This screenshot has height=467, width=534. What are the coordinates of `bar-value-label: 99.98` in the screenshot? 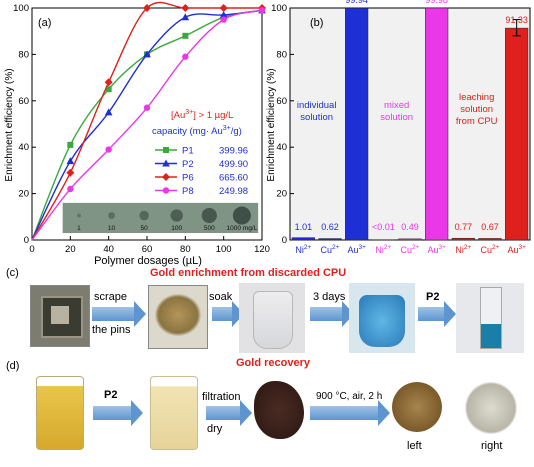 It's located at (436, 2).